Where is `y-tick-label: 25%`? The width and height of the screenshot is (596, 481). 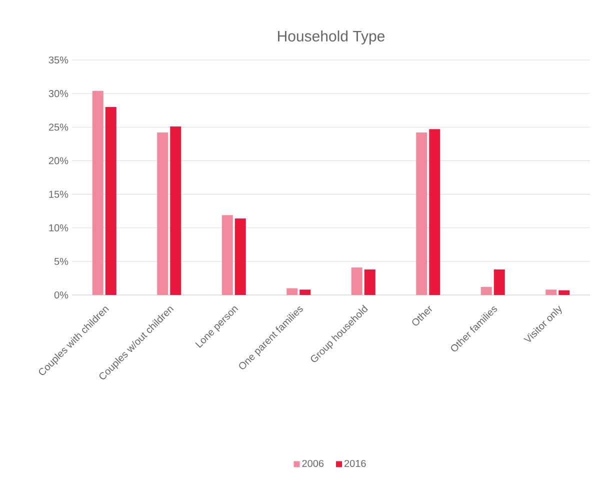
y-tick-label: 25% is located at coordinates (58, 127).